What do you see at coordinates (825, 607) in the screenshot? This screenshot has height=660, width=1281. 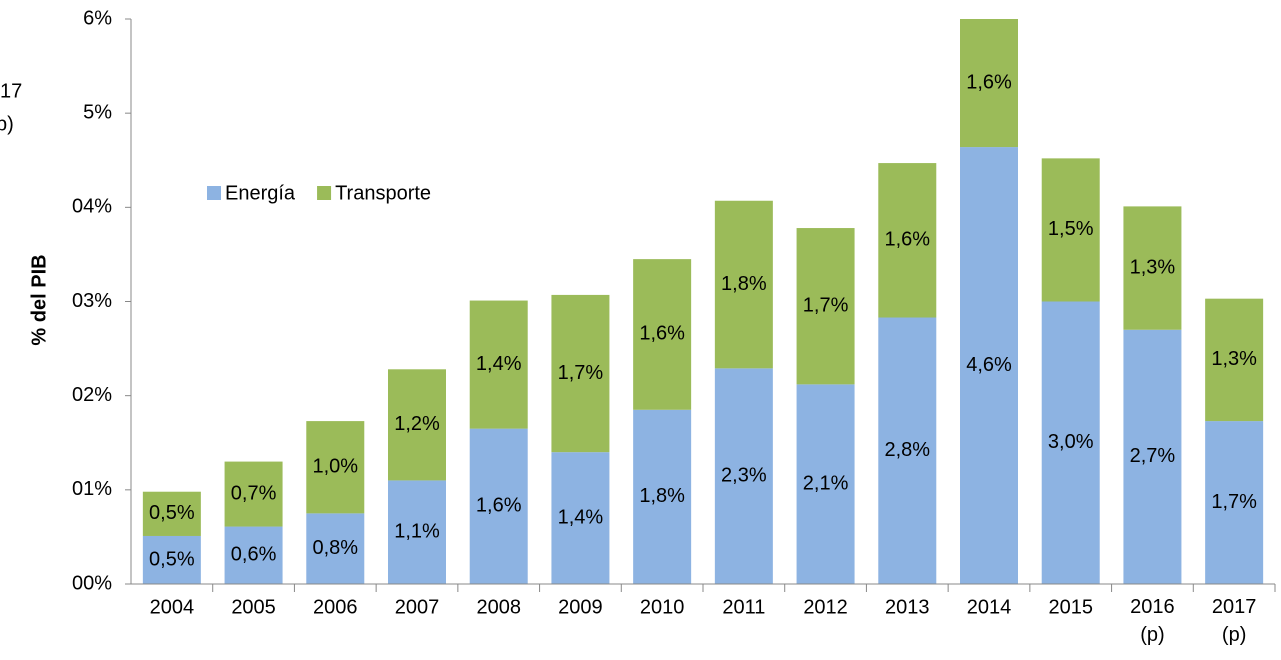 I see `x-tick-label: 2012` at bounding box center [825, 607].